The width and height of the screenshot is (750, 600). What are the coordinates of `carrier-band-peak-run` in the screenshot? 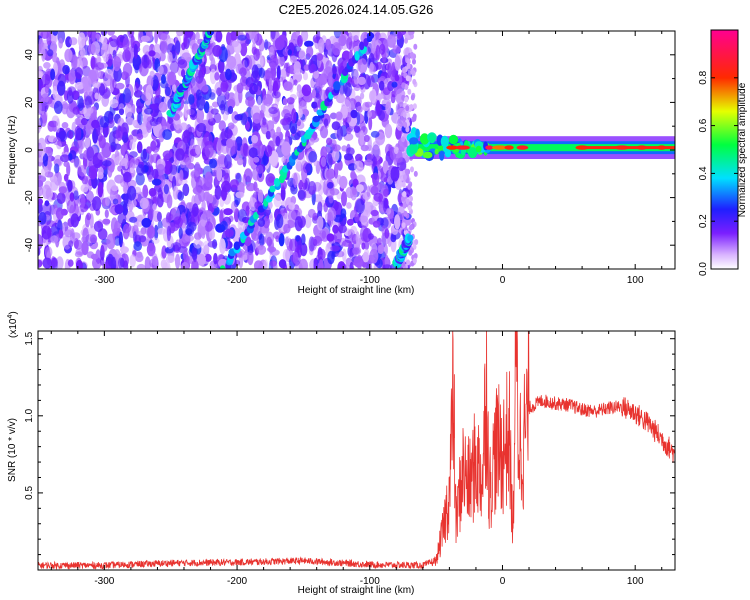 It's located at (628, 148).